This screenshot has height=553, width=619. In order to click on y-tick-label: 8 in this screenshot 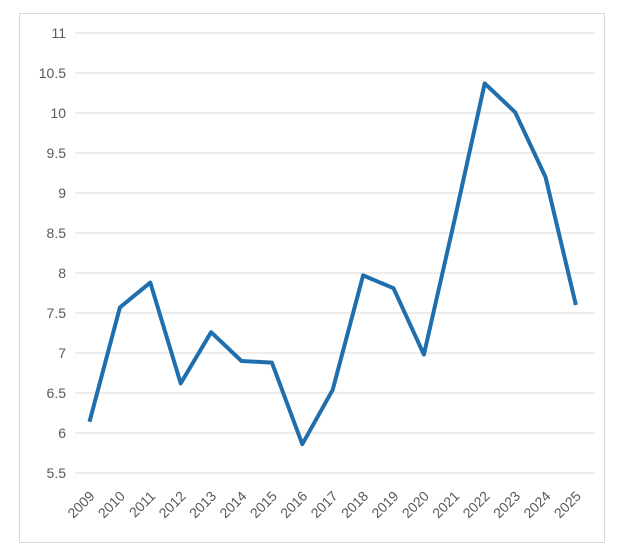, I will do `click(62, 273)`.